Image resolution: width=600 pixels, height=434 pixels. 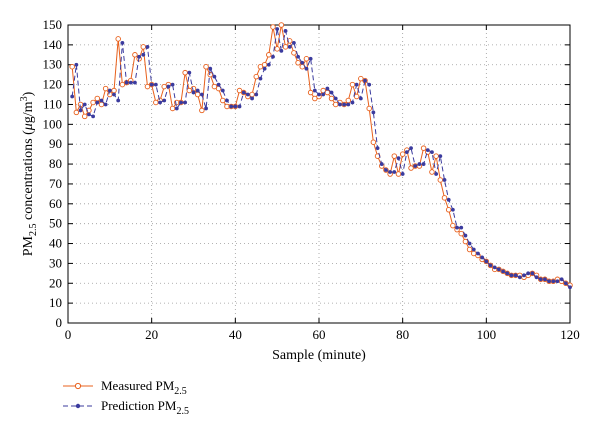 What do you see at coordinates (53, 24) in the screenshot?
I see `y-tick-label: 150` at bounding box center [53, 24].